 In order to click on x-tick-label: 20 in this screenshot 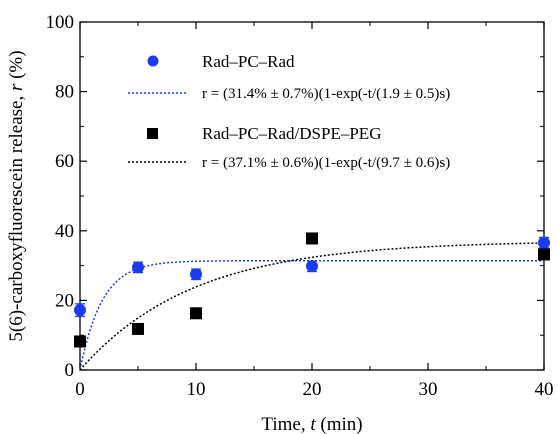, I will do `click(312, 389)`.